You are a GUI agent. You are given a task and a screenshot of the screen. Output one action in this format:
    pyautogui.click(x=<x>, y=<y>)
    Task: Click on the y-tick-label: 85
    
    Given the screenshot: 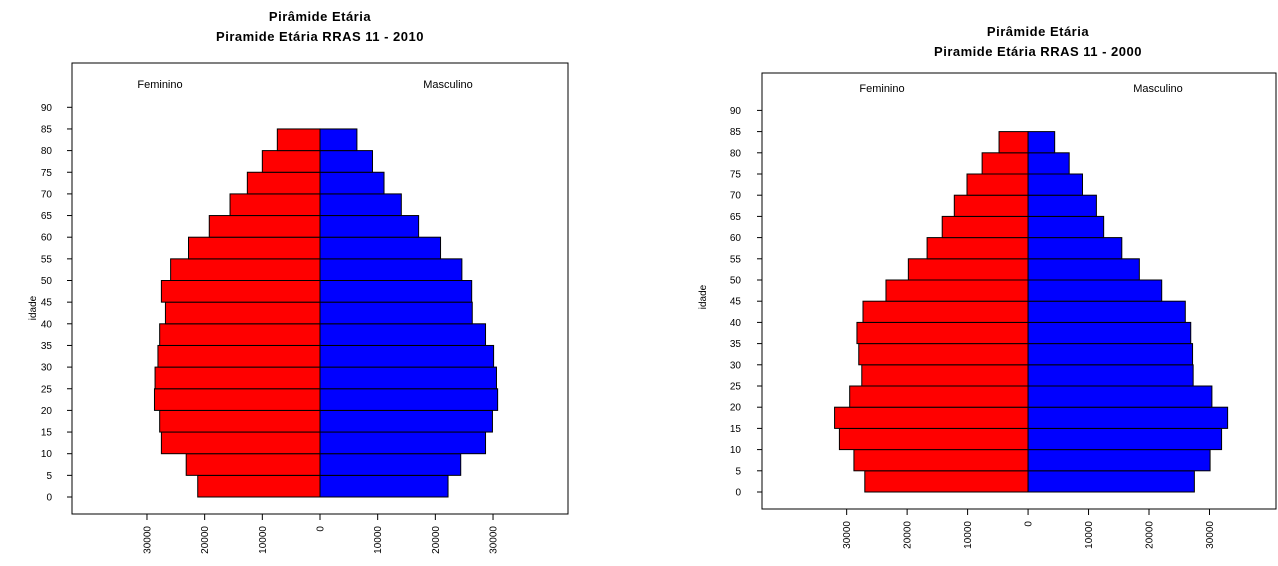 What is the action you would take?
    pyautogui.click(x=736, y=132)
    